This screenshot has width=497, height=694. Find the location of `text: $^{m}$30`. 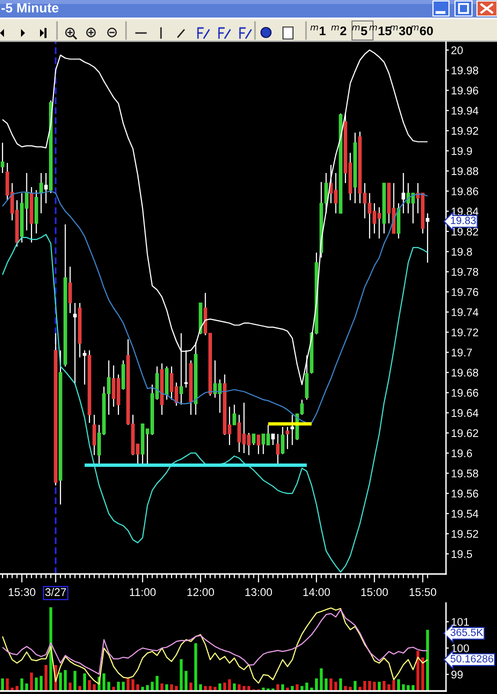

text: $^{m}$30 is located at coordinates (401, 30).